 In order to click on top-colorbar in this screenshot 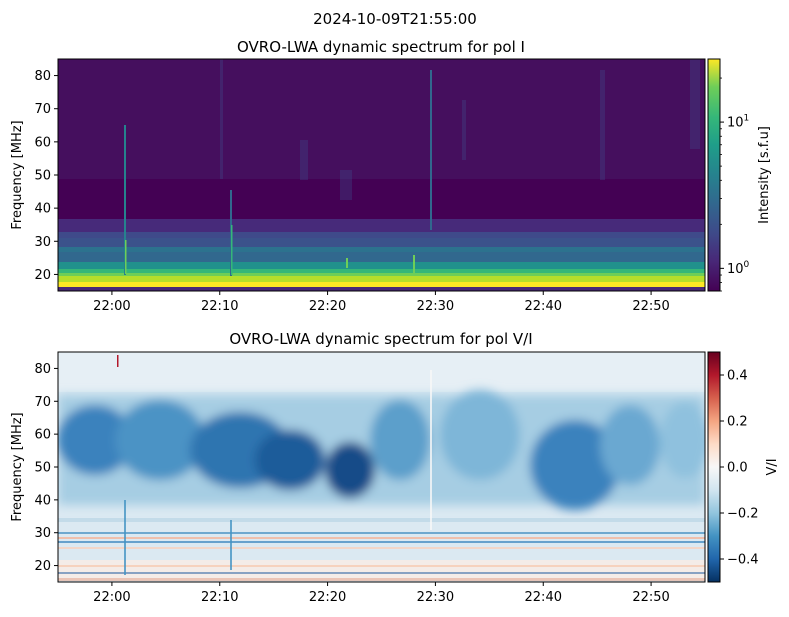, I will do `click(714, 175)`.